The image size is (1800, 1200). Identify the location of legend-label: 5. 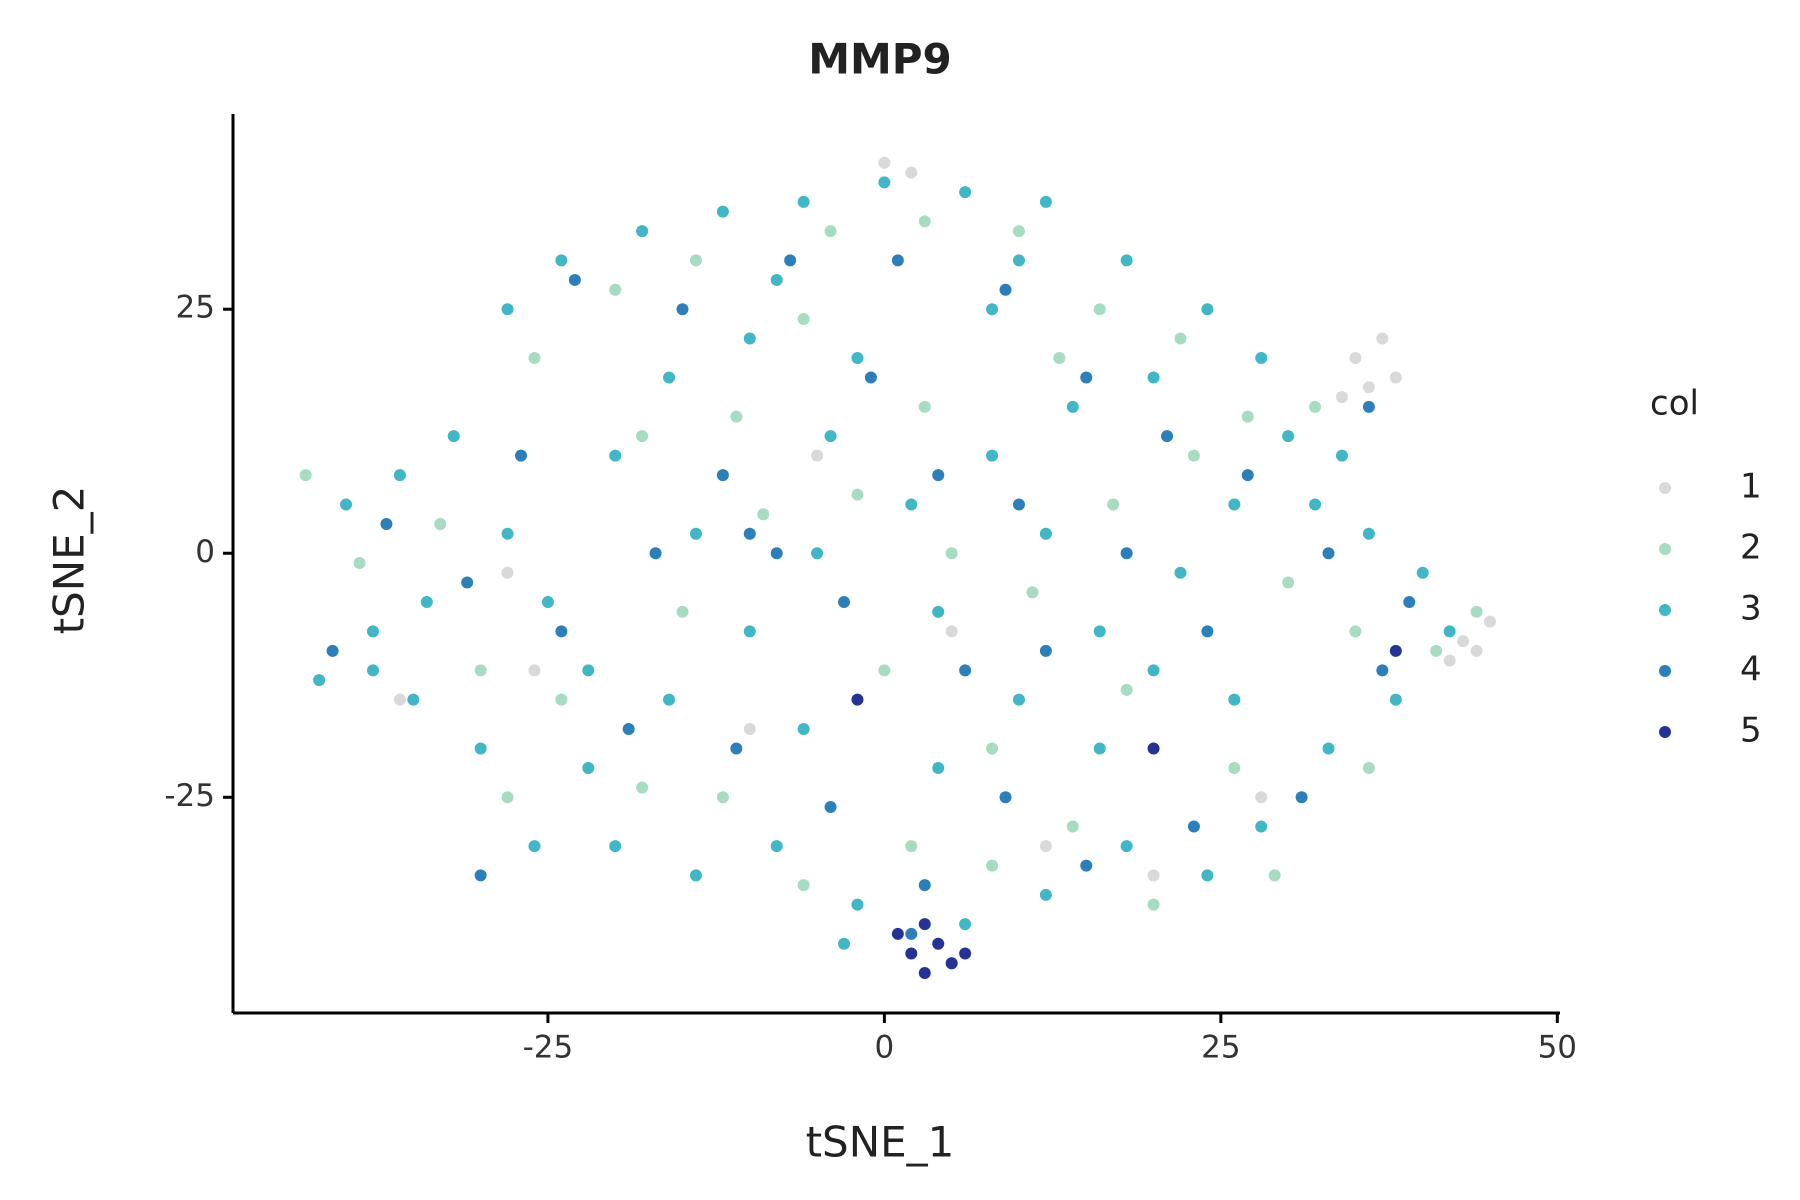
(1751, 731).